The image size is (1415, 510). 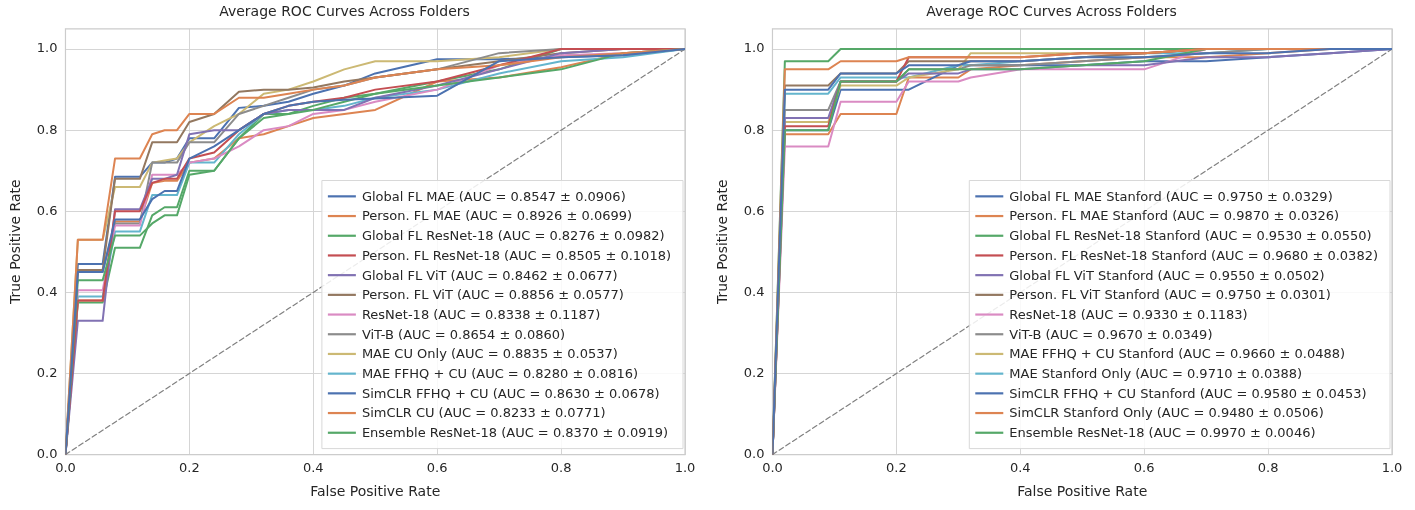 I want to click on legend-label: Person. FL ViT Stanford (AUC = 0.9750 ± 0.0301), so click(x=1170, y=295).